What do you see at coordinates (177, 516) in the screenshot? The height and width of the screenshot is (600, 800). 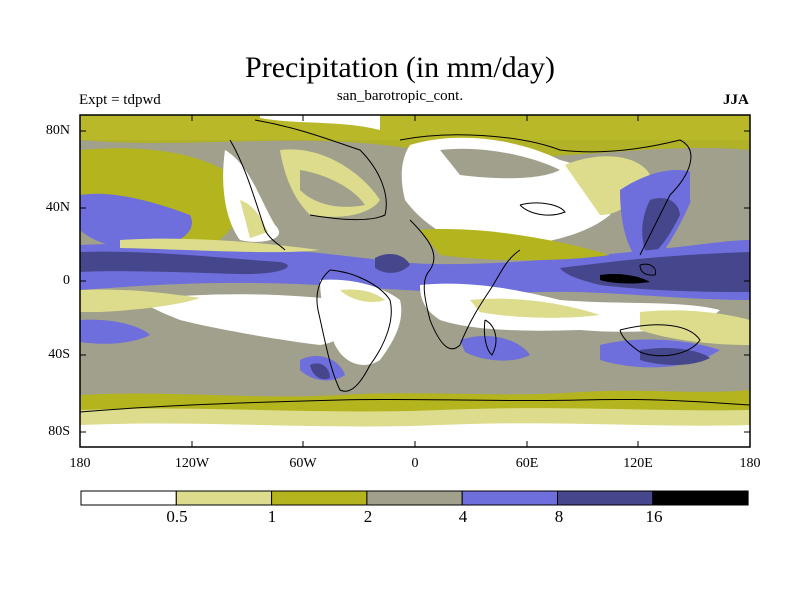 I see `colorbar-label: 0.5` at bounding box center [177, 516].